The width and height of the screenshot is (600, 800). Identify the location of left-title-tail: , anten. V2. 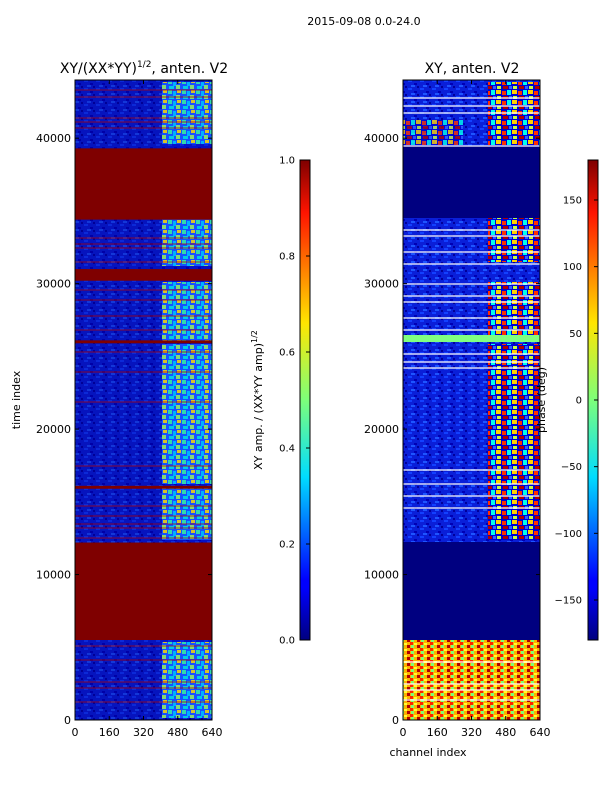
(189, 69).